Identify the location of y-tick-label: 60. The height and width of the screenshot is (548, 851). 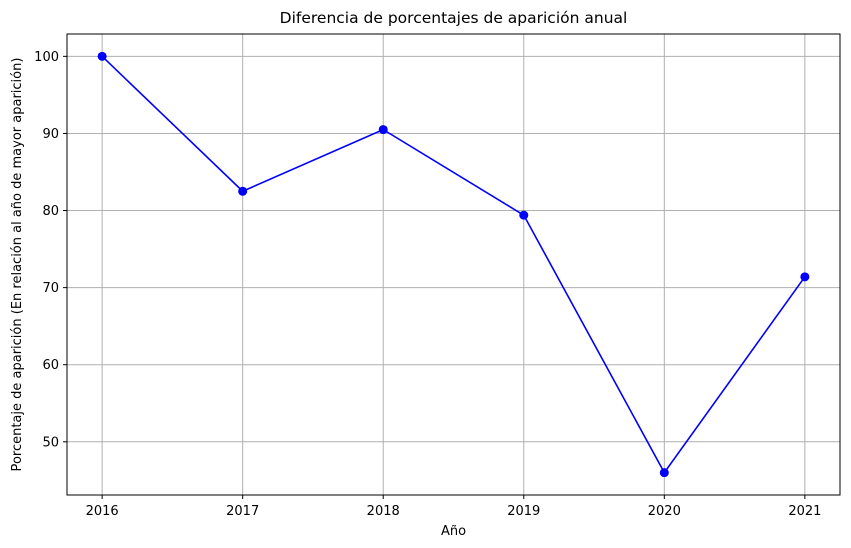
(50, 365).